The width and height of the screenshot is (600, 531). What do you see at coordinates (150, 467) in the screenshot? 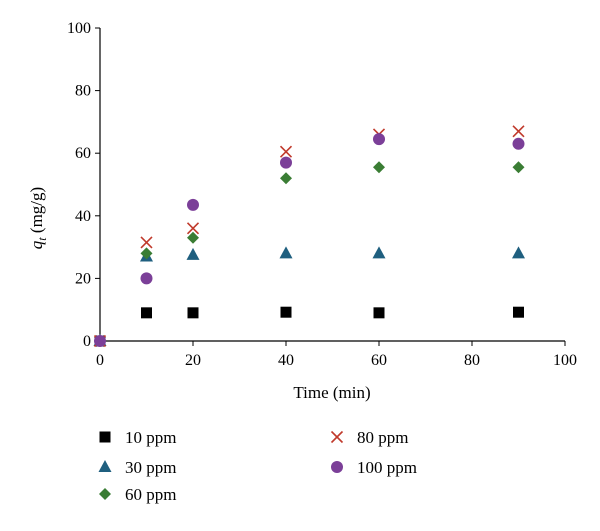
I see `legend-label: 30 ppm` at bounding box center [150, 467].